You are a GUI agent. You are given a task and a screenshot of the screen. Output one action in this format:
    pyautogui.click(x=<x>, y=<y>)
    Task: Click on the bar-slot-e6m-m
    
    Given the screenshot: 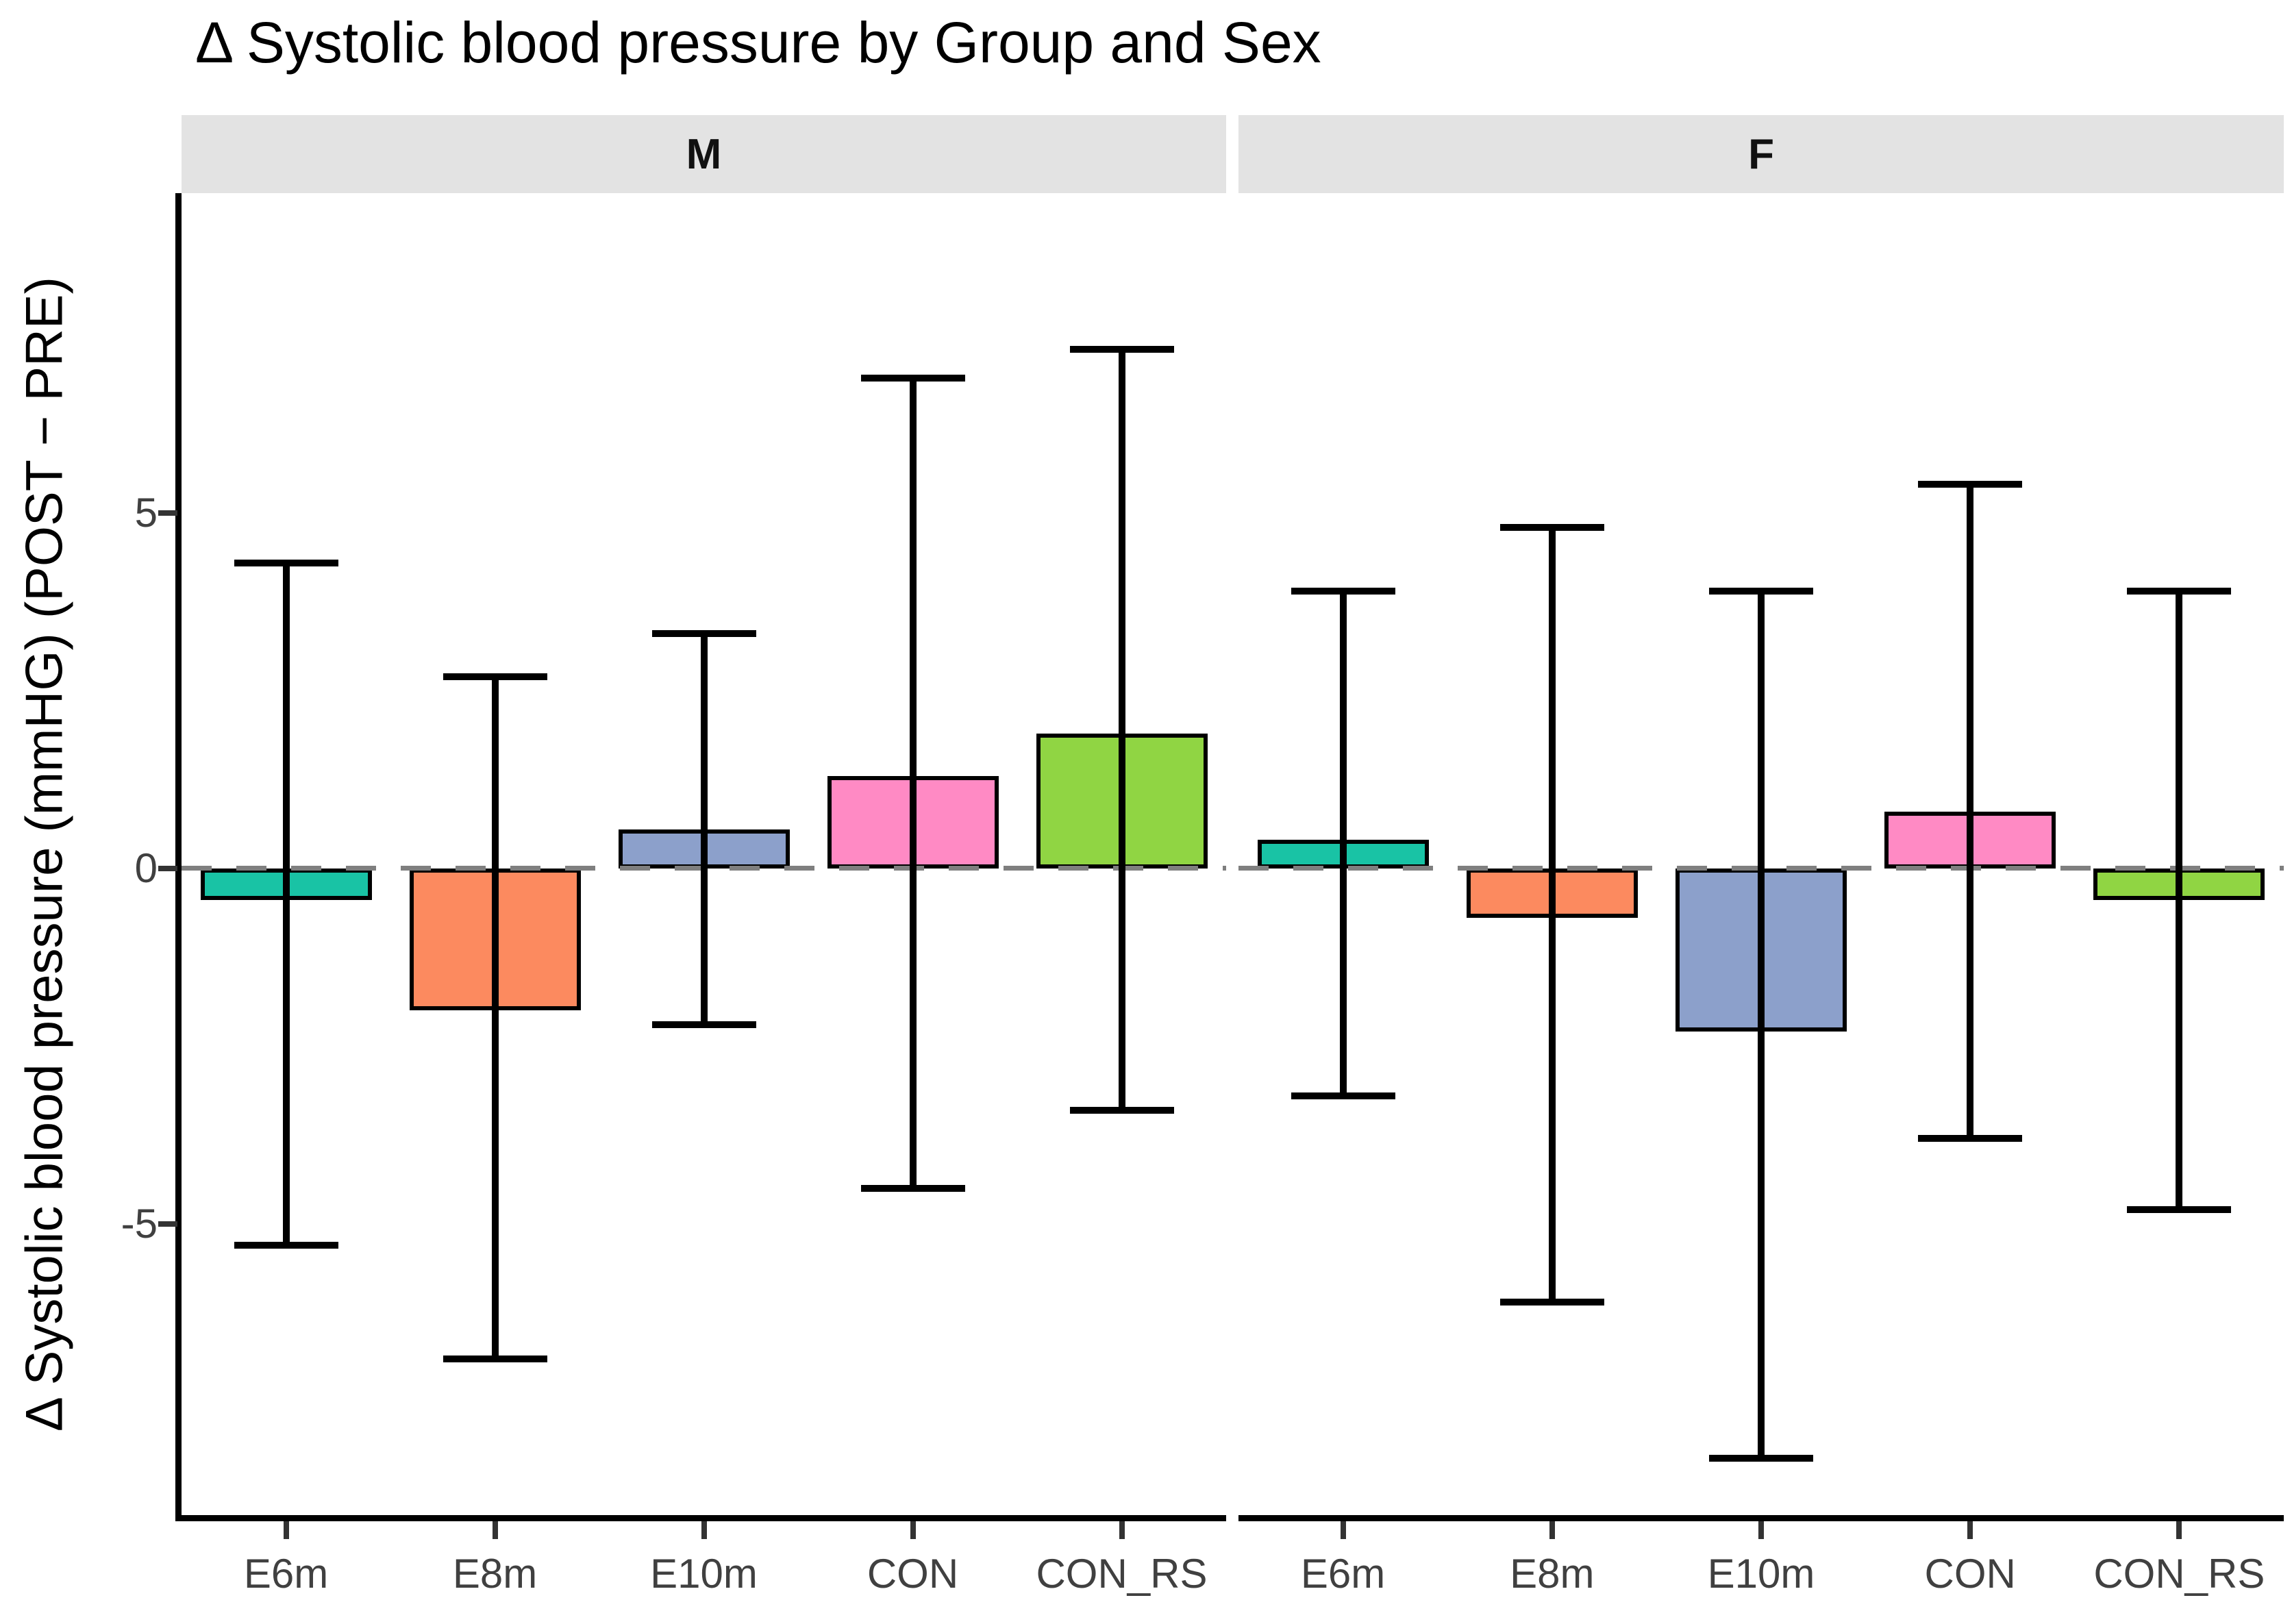 What is the action you would take?
    pyautogui.click(x=286, y=854)
    